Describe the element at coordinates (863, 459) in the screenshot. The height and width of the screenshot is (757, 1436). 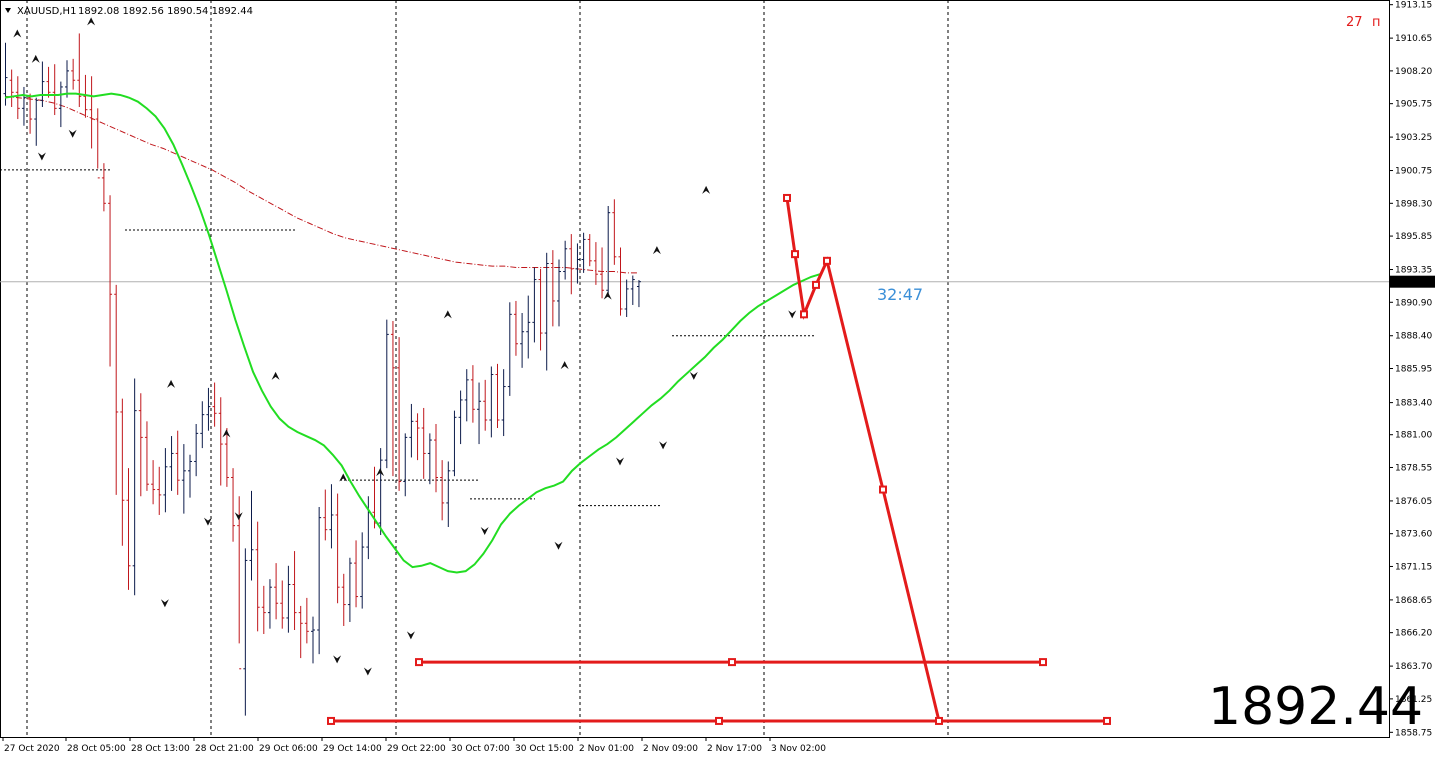
I see `zigzag-line` at that location.